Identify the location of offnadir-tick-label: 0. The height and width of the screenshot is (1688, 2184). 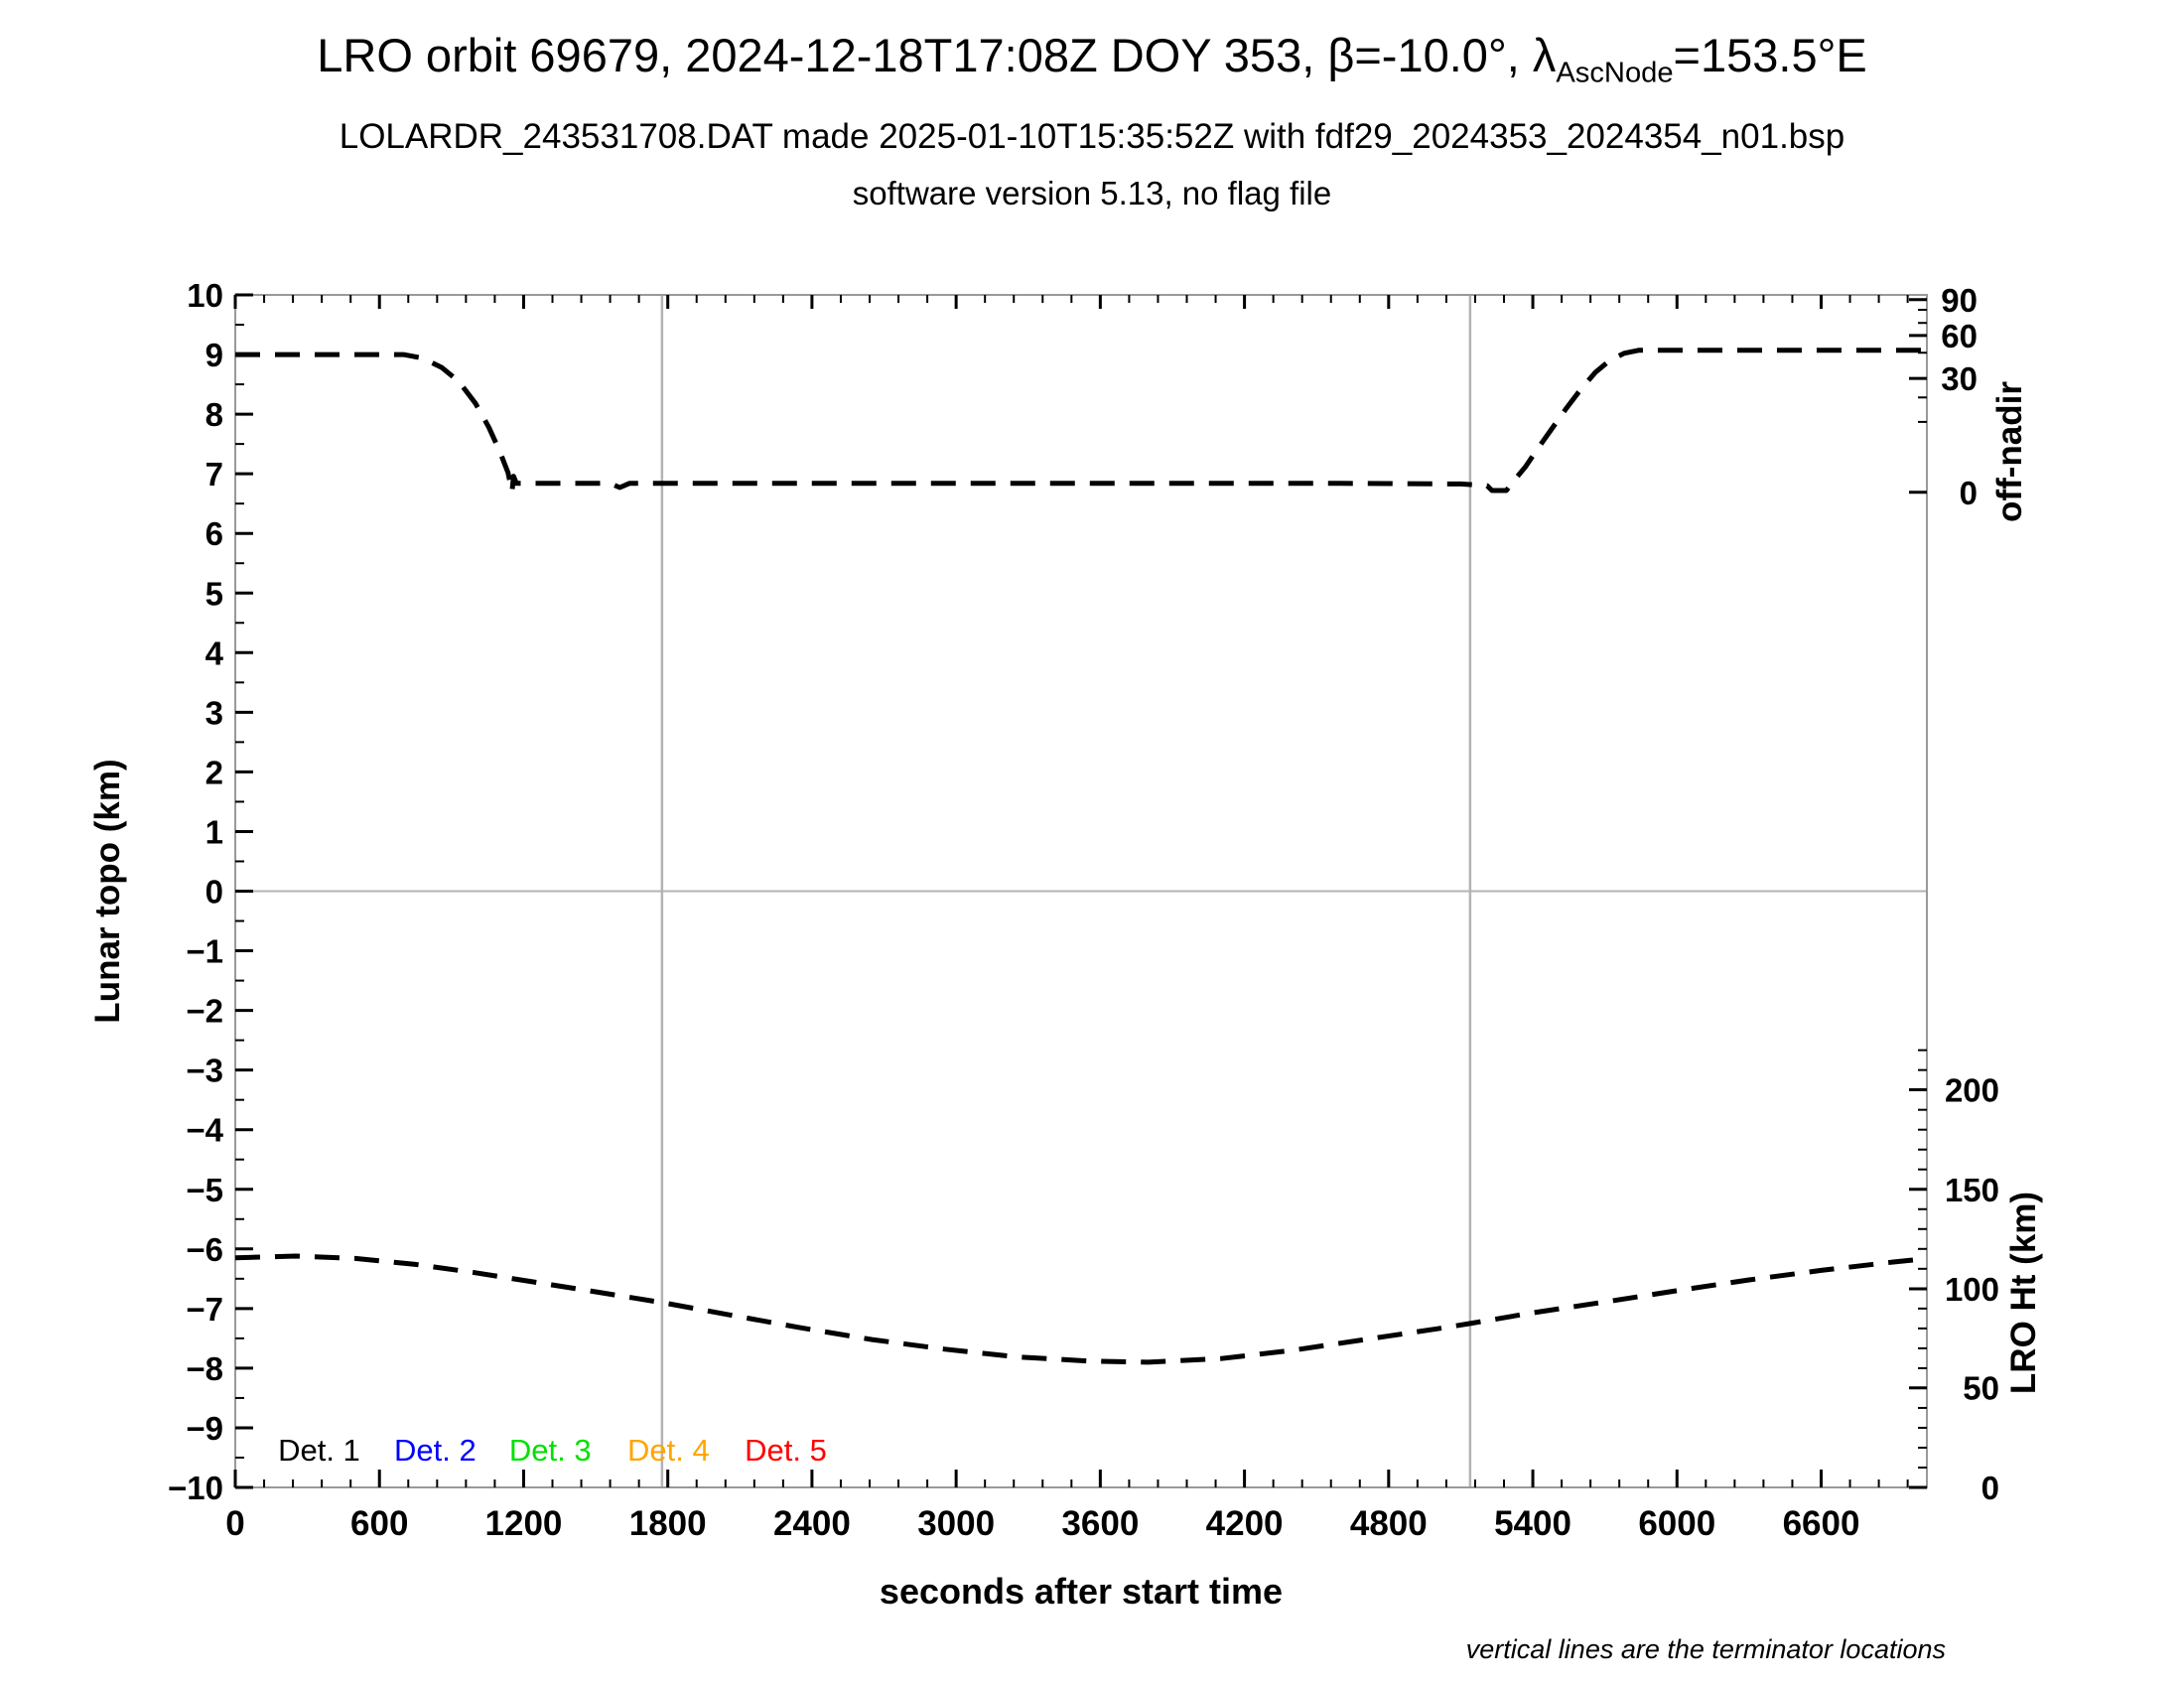
(1969, 493).